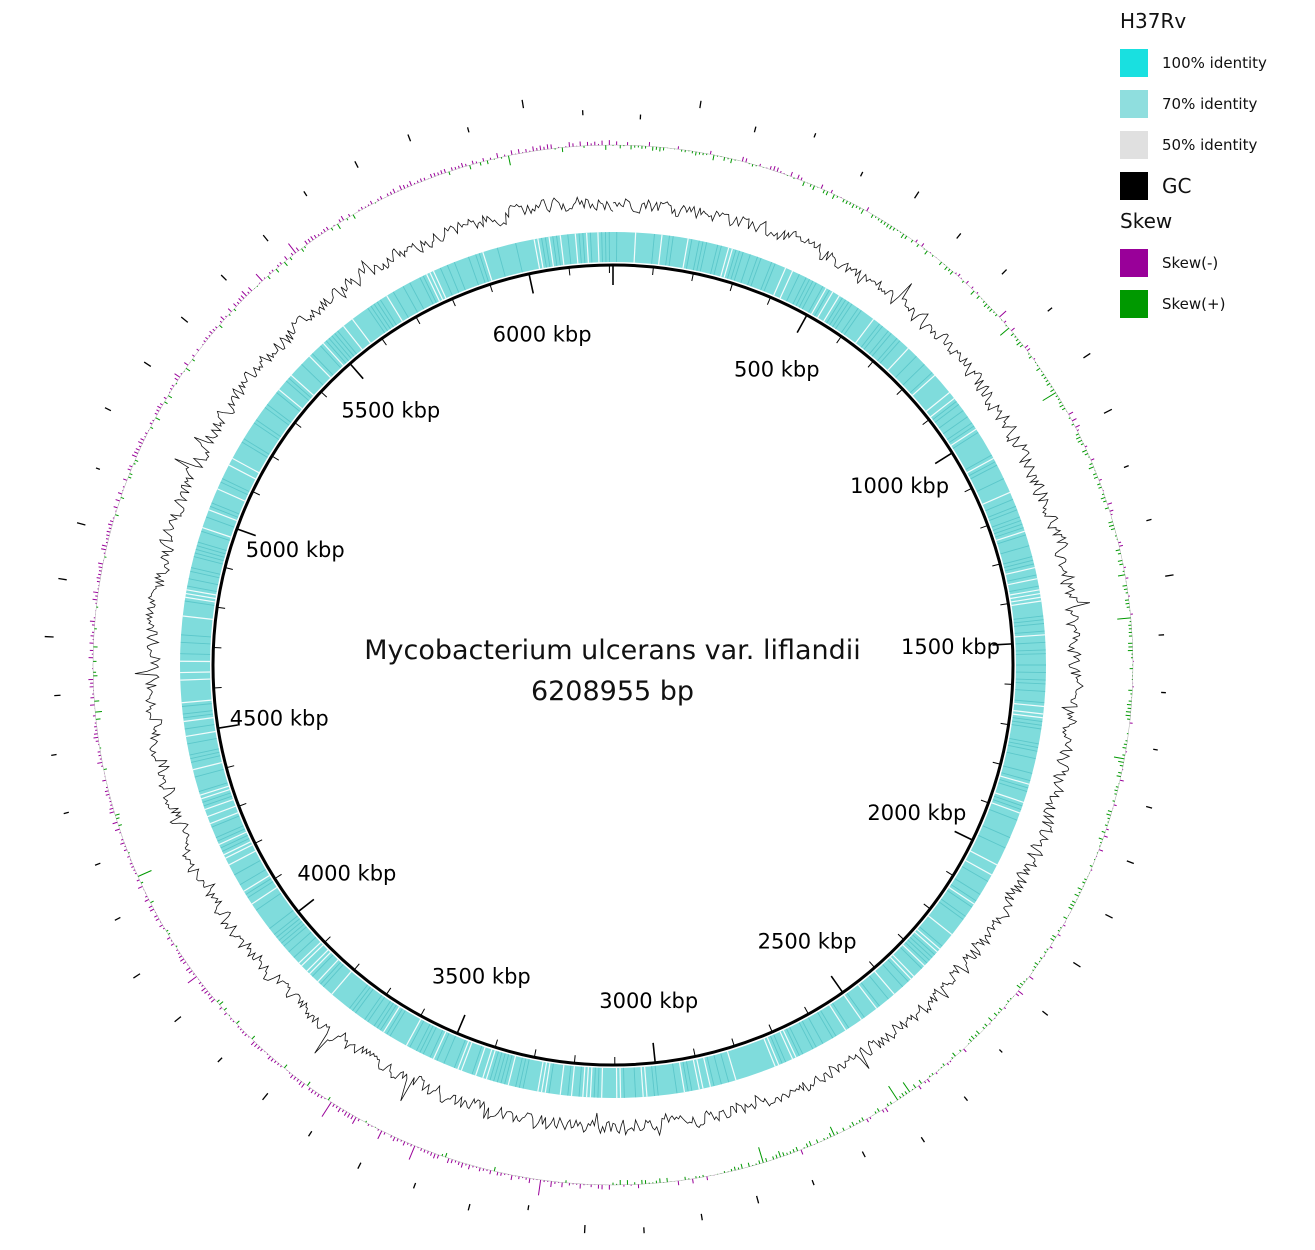 This screenshot has height=1250, width=1315. What do you see at coordinates (1134, 303) in the screenshot?
I see `legend-swatch-skew-positive` at bounding box center [1134, 303].